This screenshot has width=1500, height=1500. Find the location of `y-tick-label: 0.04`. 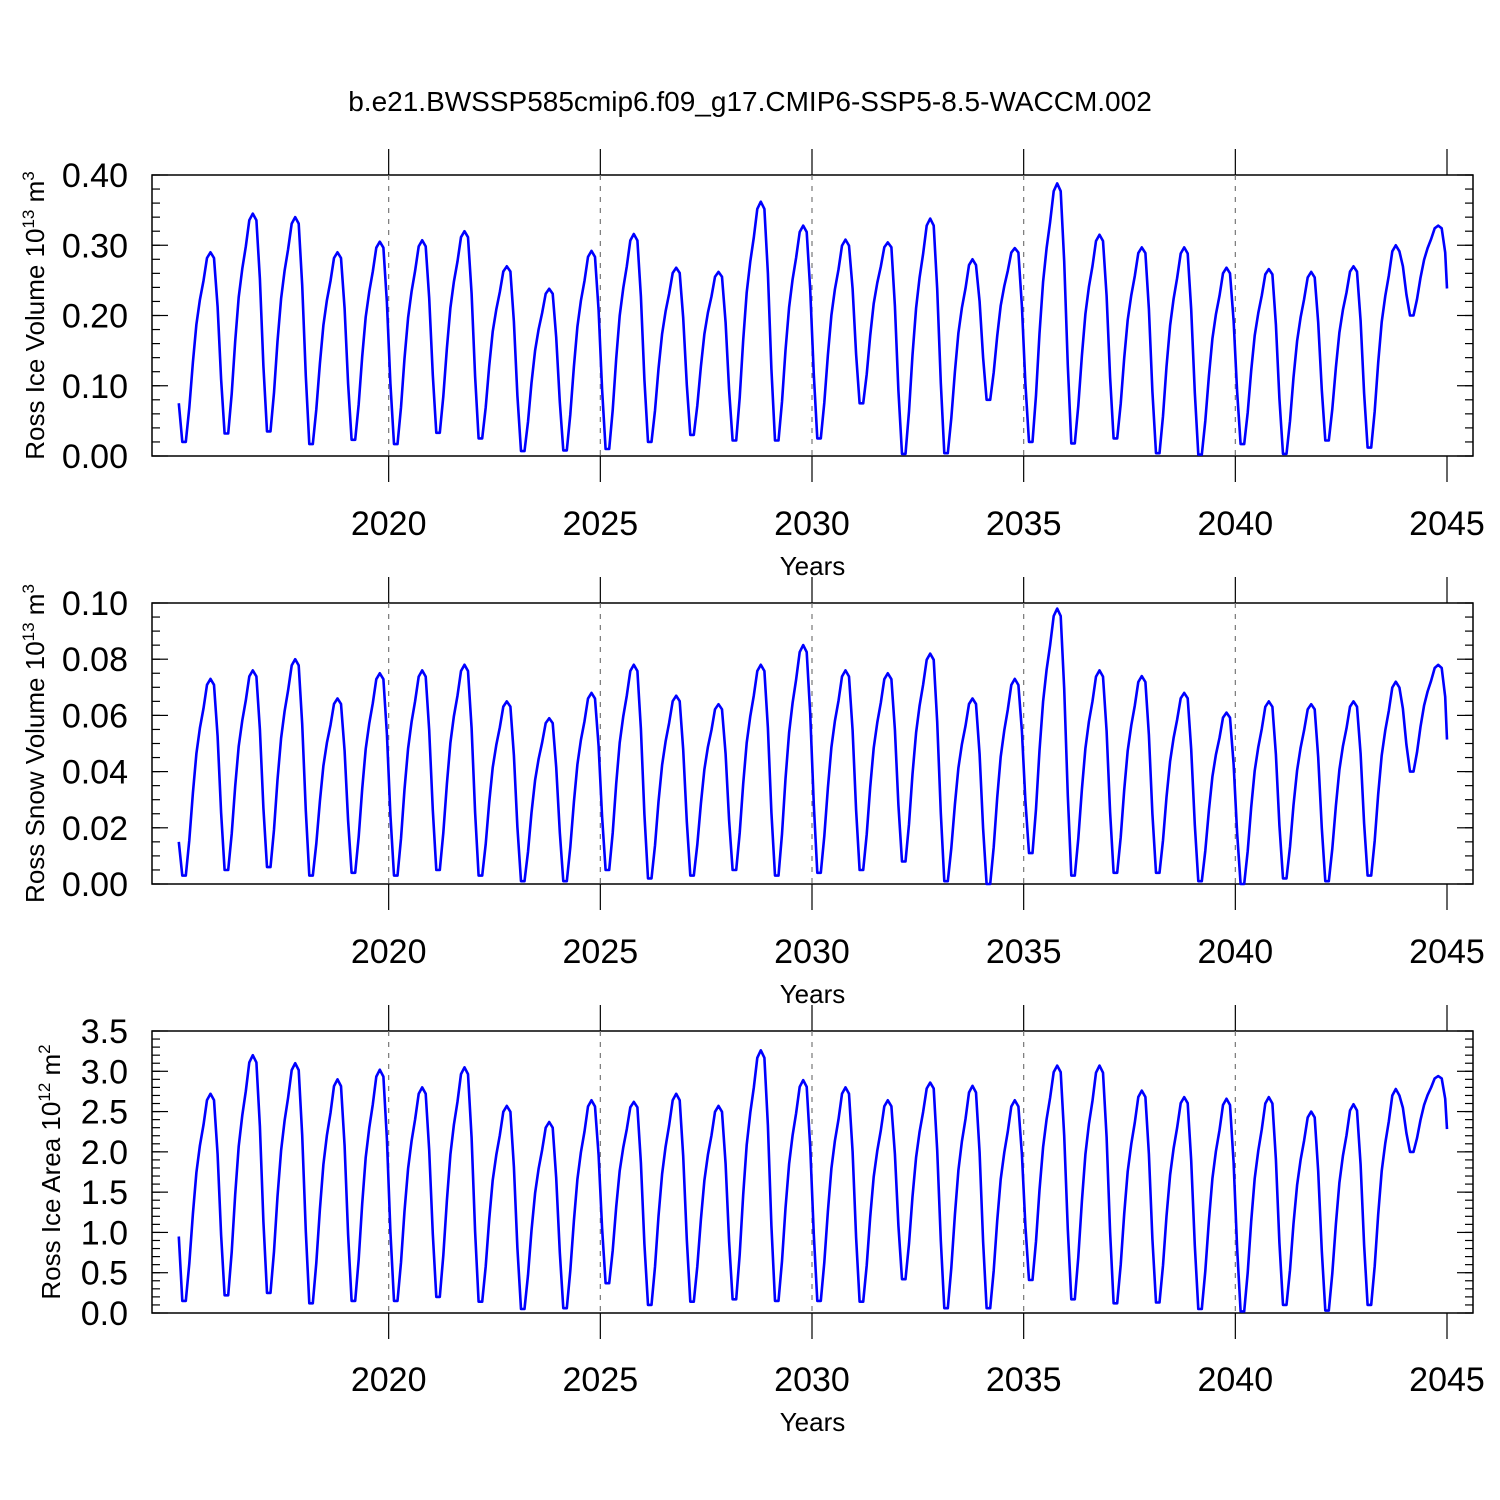

y-tick-label: 0.04 is located at coordinates (95, 773).